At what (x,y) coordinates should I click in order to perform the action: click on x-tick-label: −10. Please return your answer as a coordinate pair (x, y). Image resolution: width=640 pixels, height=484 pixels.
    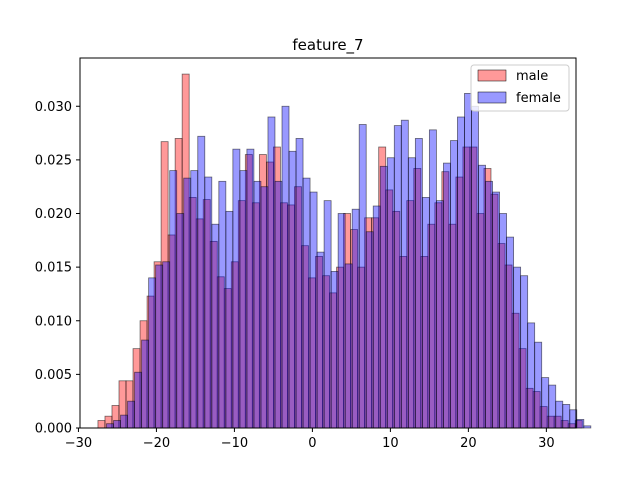
    Looking at the image, I should click on (234, 443).